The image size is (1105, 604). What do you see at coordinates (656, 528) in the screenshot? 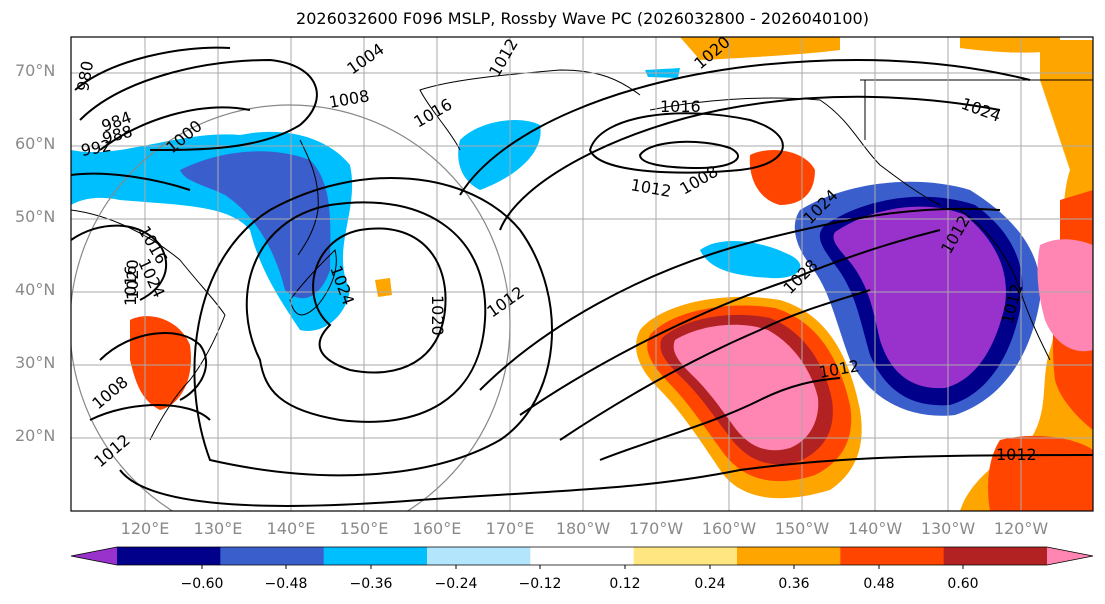
I see `longitude-label: 170°W` at bounding box center [656, 528].